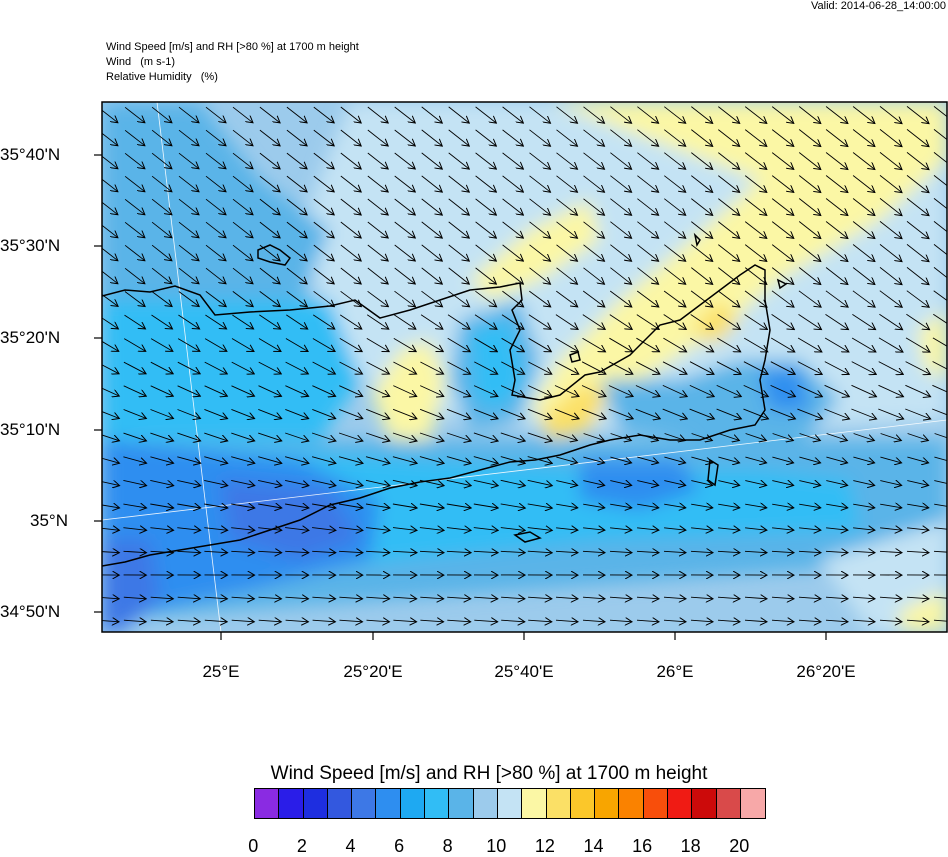  What do you see at coordinates (48, 338) in the screenshot?
I see `lat-label: 35°20'N` at bounding box center [48, 338].